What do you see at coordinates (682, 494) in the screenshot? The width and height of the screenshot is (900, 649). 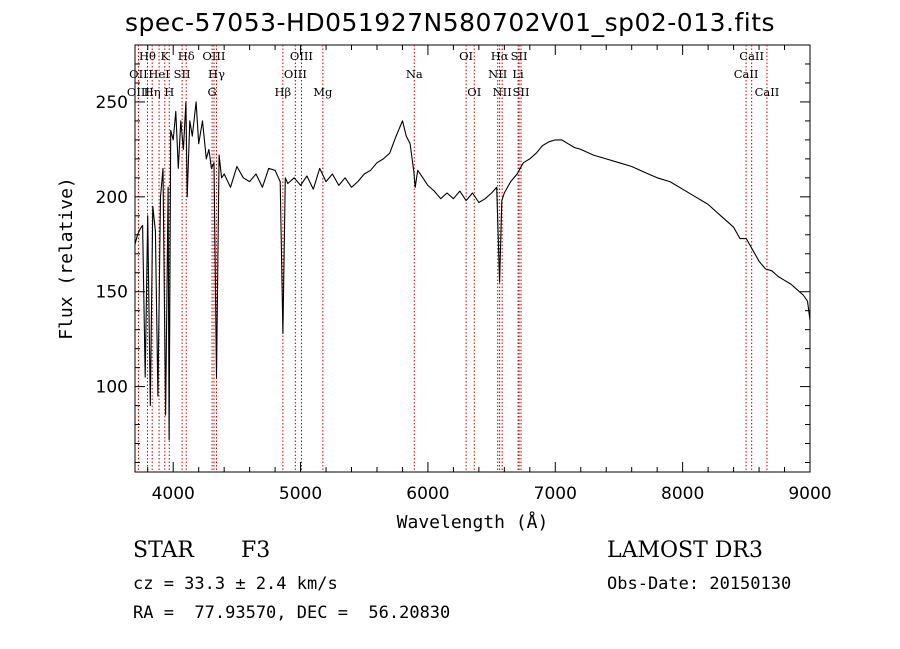 I see `x-tick-label-4: 8000` at bounding box center [682, 494].